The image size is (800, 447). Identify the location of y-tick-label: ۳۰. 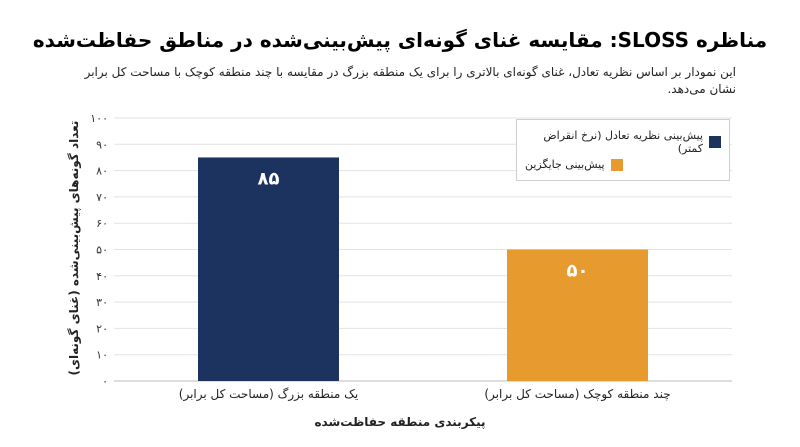
(102, 302).